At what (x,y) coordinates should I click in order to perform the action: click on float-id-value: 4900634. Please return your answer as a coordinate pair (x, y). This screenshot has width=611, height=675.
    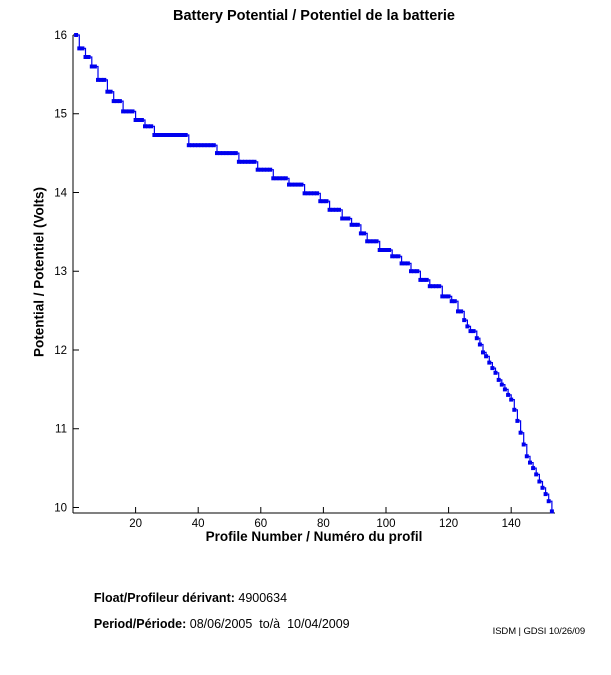
    Looking at the image, I should click on (261, 598).